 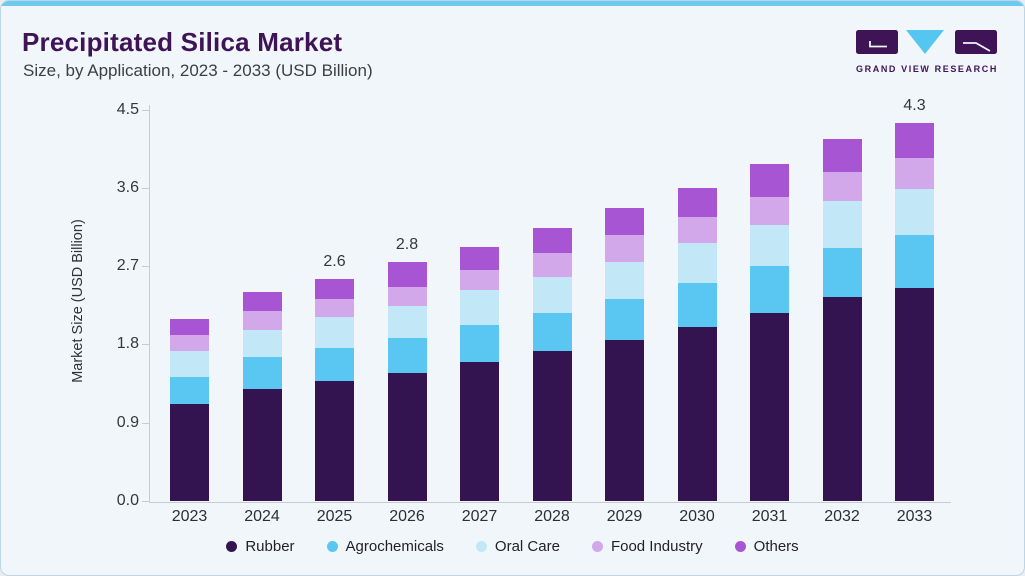 What do you see at coordinates (647, 546) in the screenshot?
I see `legend-item-food_industry: Food Industry` at bounding box center [647, 546].